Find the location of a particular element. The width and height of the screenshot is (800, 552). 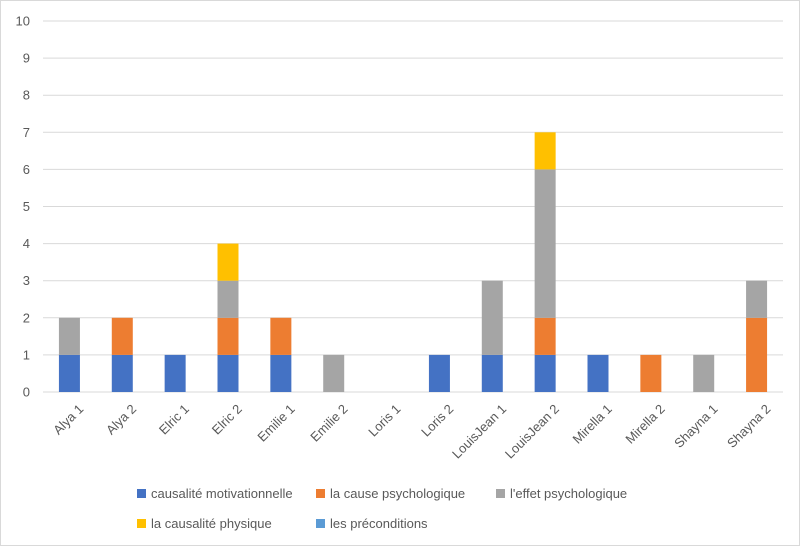

y-axis-tick-labels: 0 1 2 3 4 5 6 7 8 9 10 is located at coordinates (23, 207).